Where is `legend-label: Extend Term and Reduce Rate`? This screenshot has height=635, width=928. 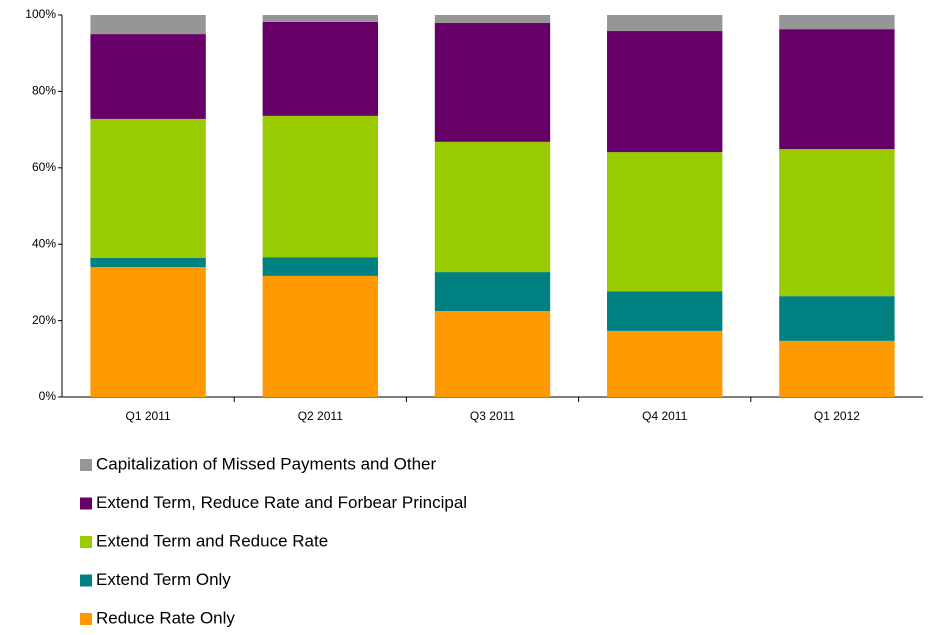 legend-label: Extend Term and Reduce Rate is located at coordinates (212, 540).